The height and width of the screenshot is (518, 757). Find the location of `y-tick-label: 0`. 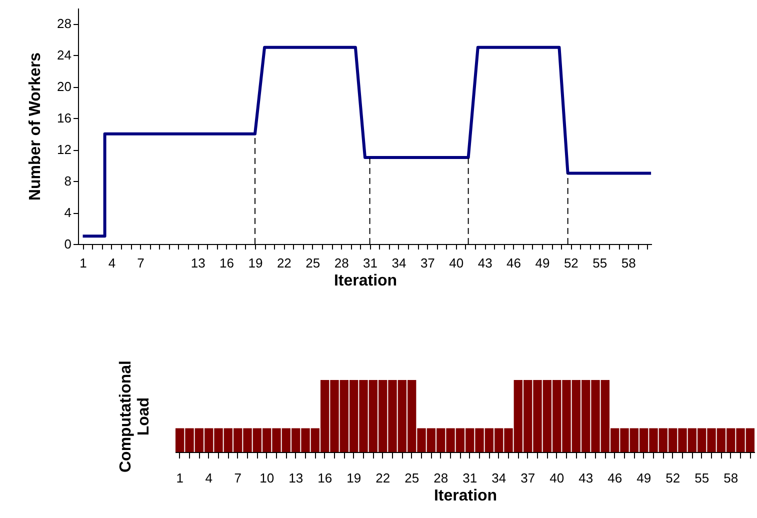

y-tick-label: 0 is located at coordinates (68, 244).